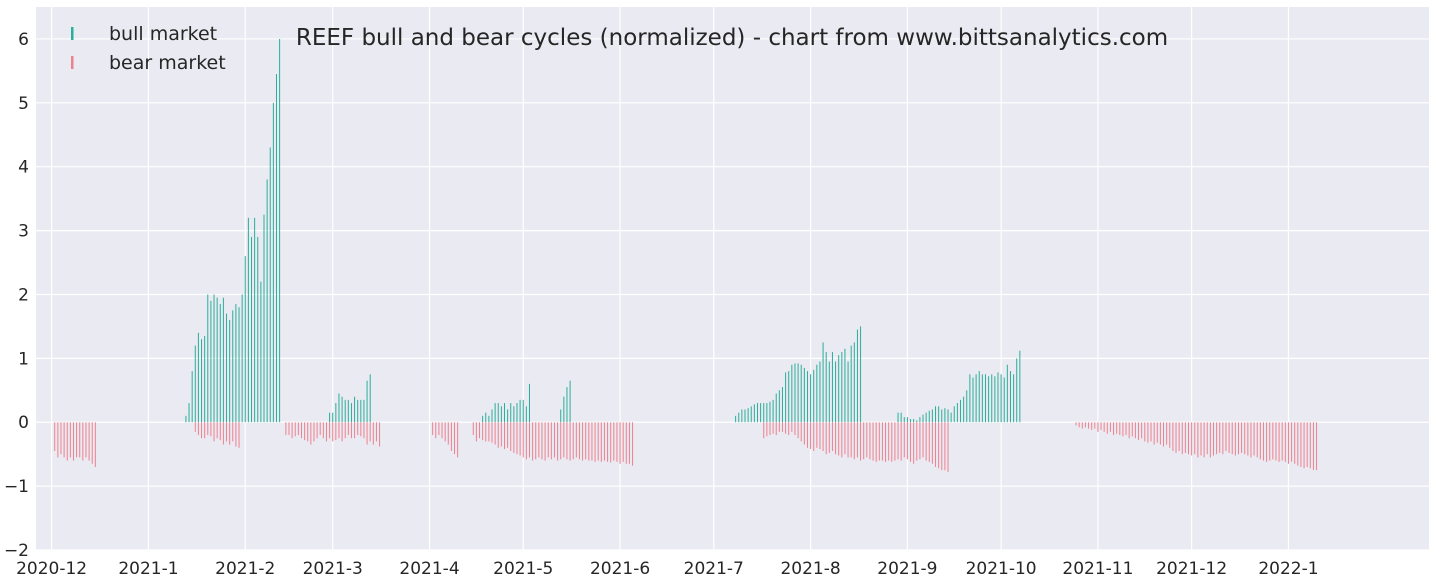 This screenshot has height=583, width=1436. Describe the element at coordinates (907, 569) in the screenshot. I see `x-tick-label: 2021-9` at that location.